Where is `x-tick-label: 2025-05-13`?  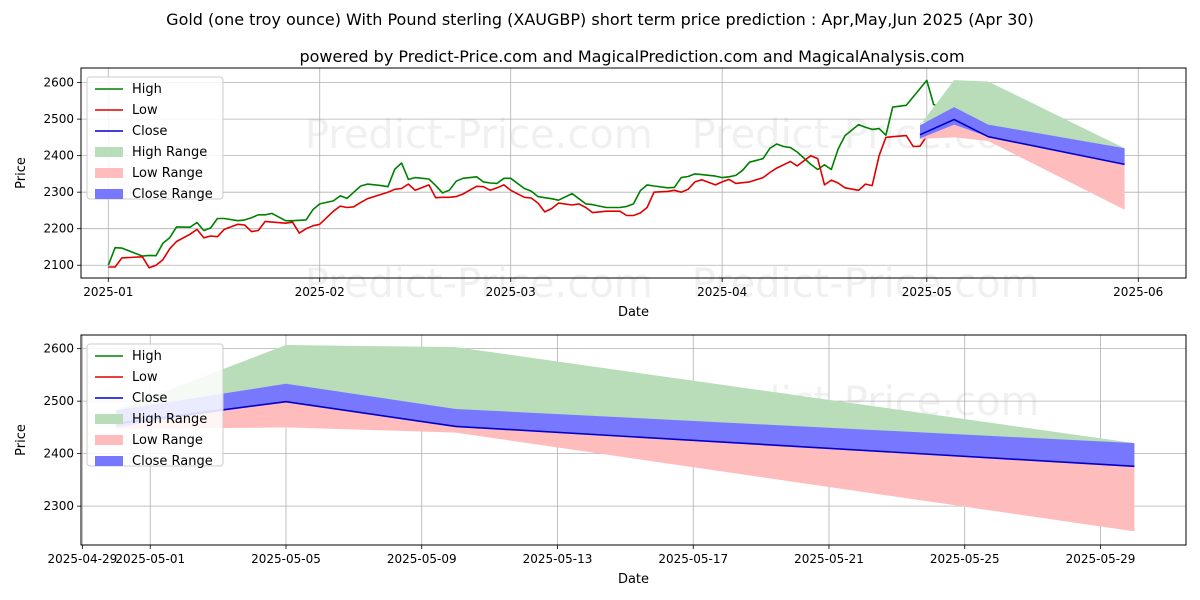
x-tick-label: 2025-05-13 is located at coordinates (558, 559).